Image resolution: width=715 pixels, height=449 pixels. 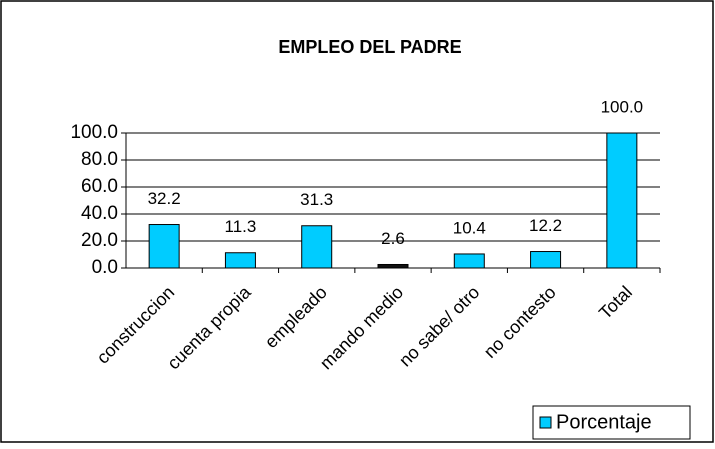 I want to click on y-tick-label: 80.0, so click(x=99, y=159).